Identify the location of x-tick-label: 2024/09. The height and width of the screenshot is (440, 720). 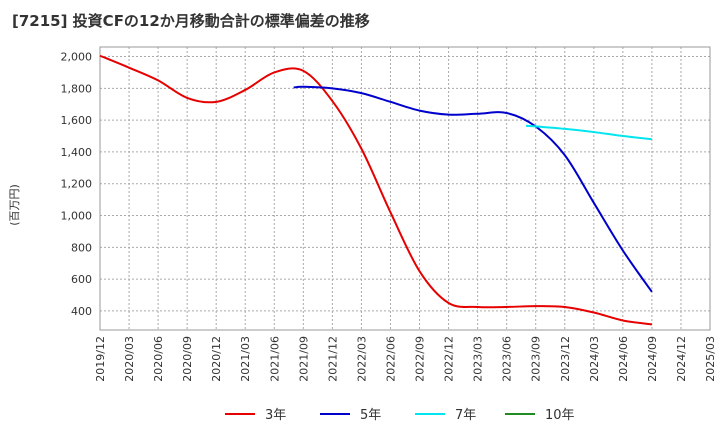
(652, 359).